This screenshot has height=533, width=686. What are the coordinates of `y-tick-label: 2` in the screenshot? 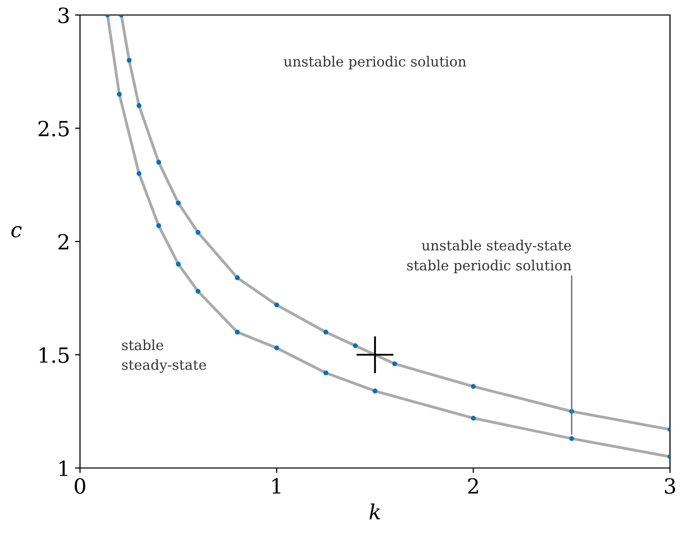 It's located at (63, 242).